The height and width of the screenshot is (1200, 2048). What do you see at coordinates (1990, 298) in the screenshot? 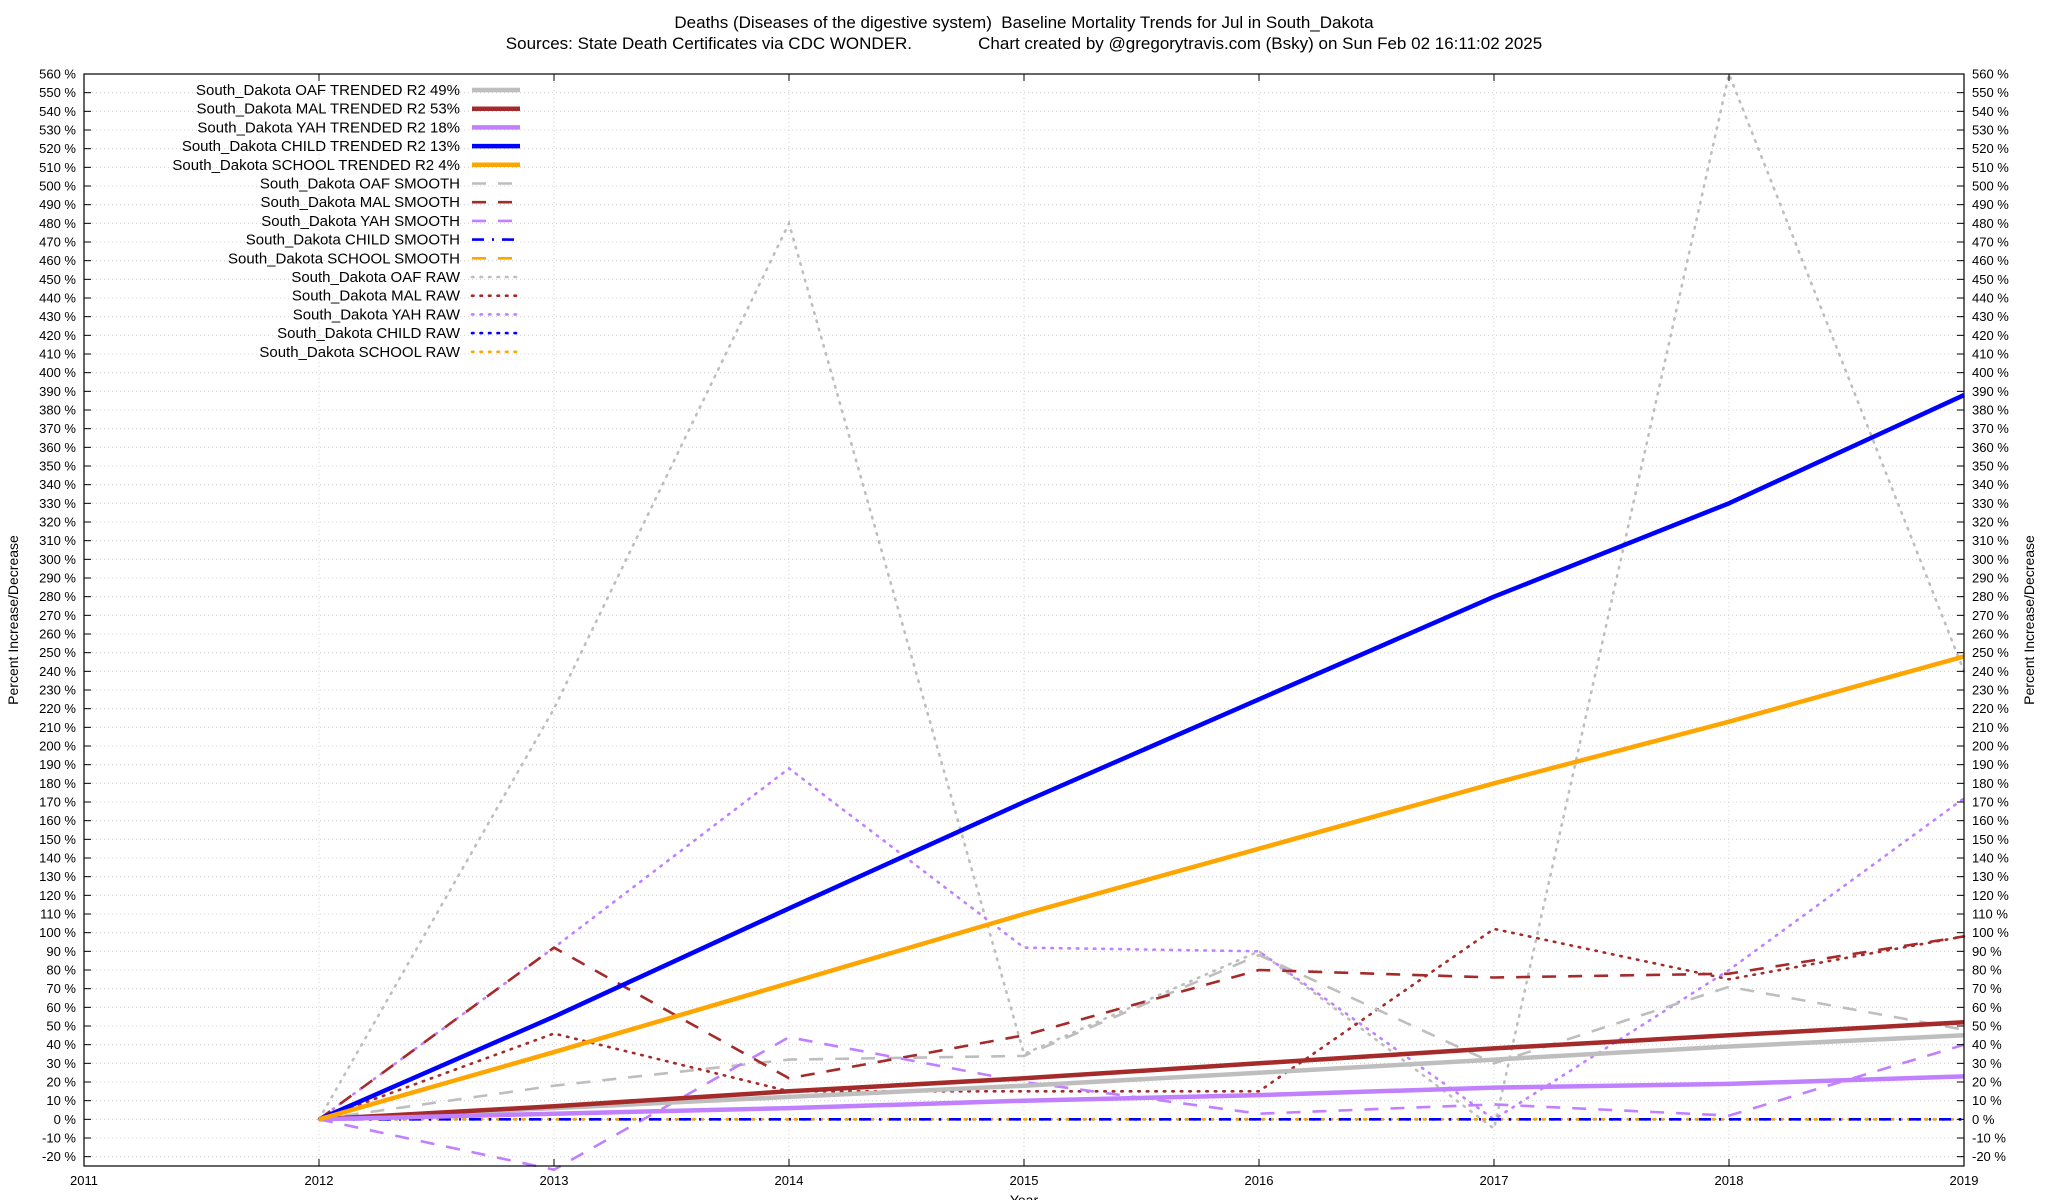
I see `y2-tick-label: 440 %` at bounding box center [1990, 298].